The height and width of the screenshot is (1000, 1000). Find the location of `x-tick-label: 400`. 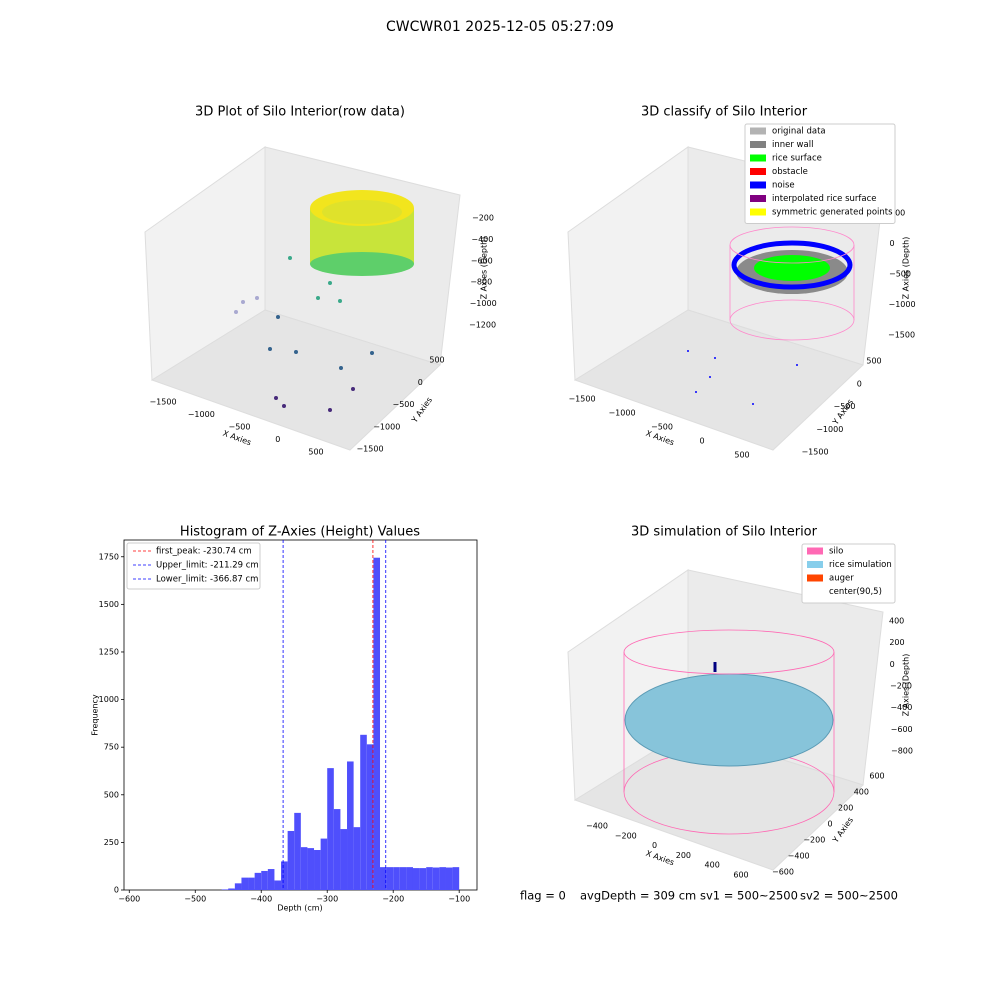

x-tick-label: 400 is located at coordinates (712, 865).